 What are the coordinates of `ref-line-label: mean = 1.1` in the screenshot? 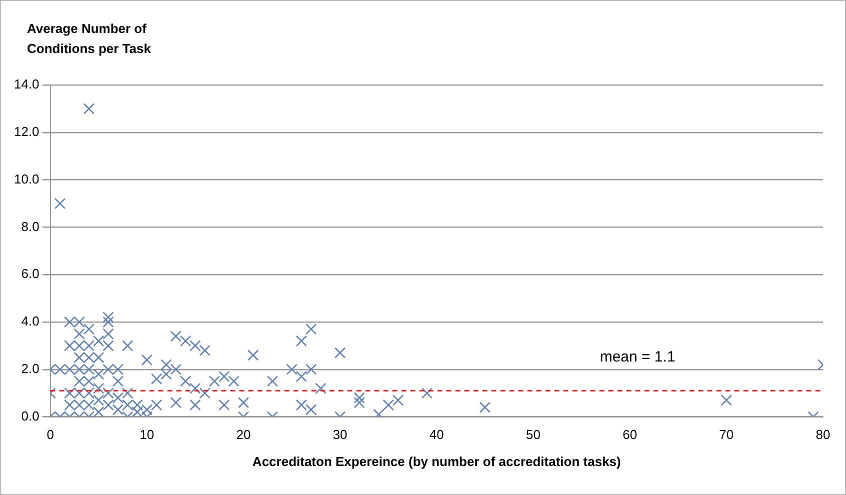 It's located at (638, 357).